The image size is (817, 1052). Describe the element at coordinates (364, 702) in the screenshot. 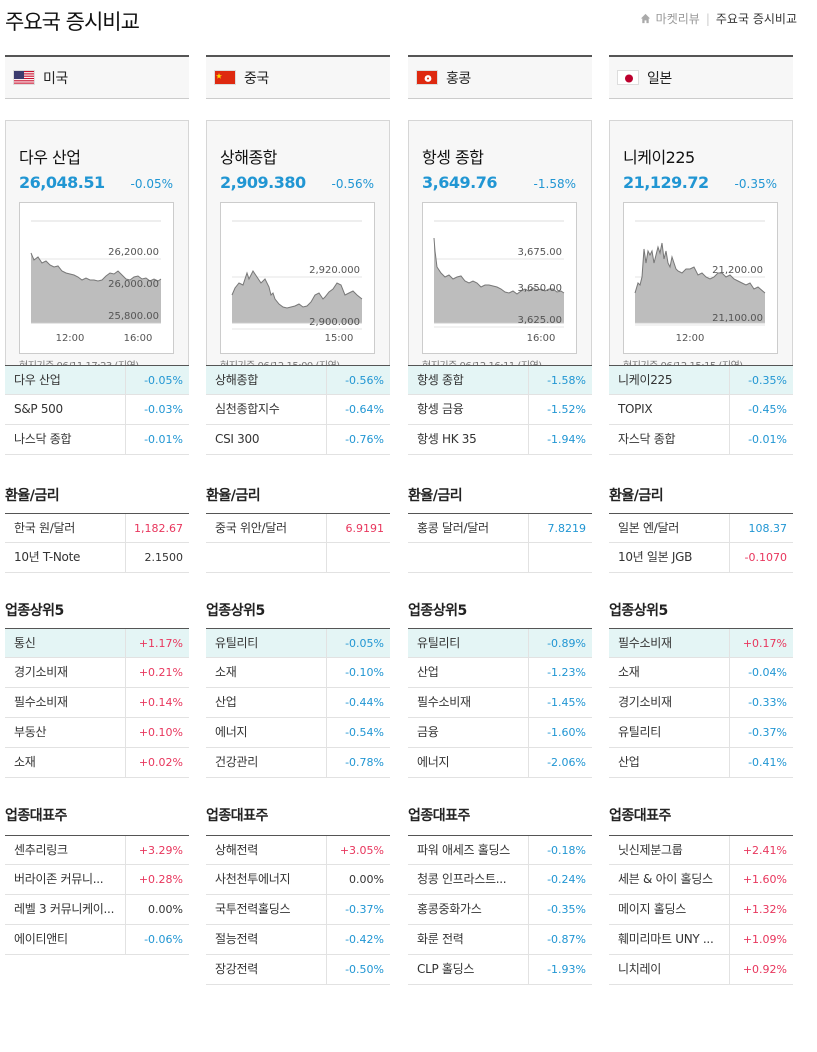

I see `sector-value: -0.44%` at that location.